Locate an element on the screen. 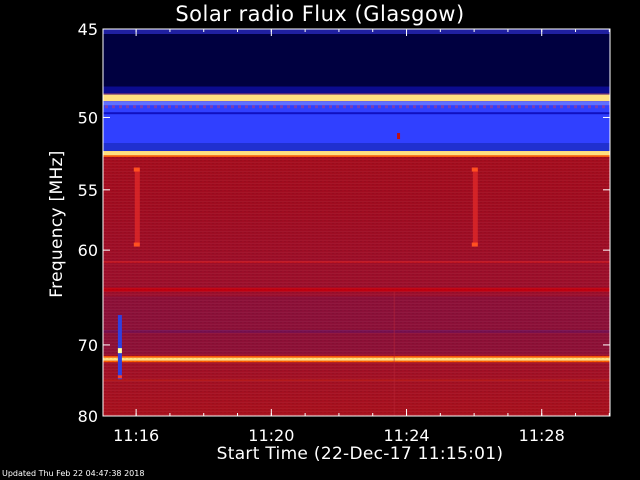 The image size is (640, 480). x-tick-label-3: 11:28 is located at coordinates (542, 435).